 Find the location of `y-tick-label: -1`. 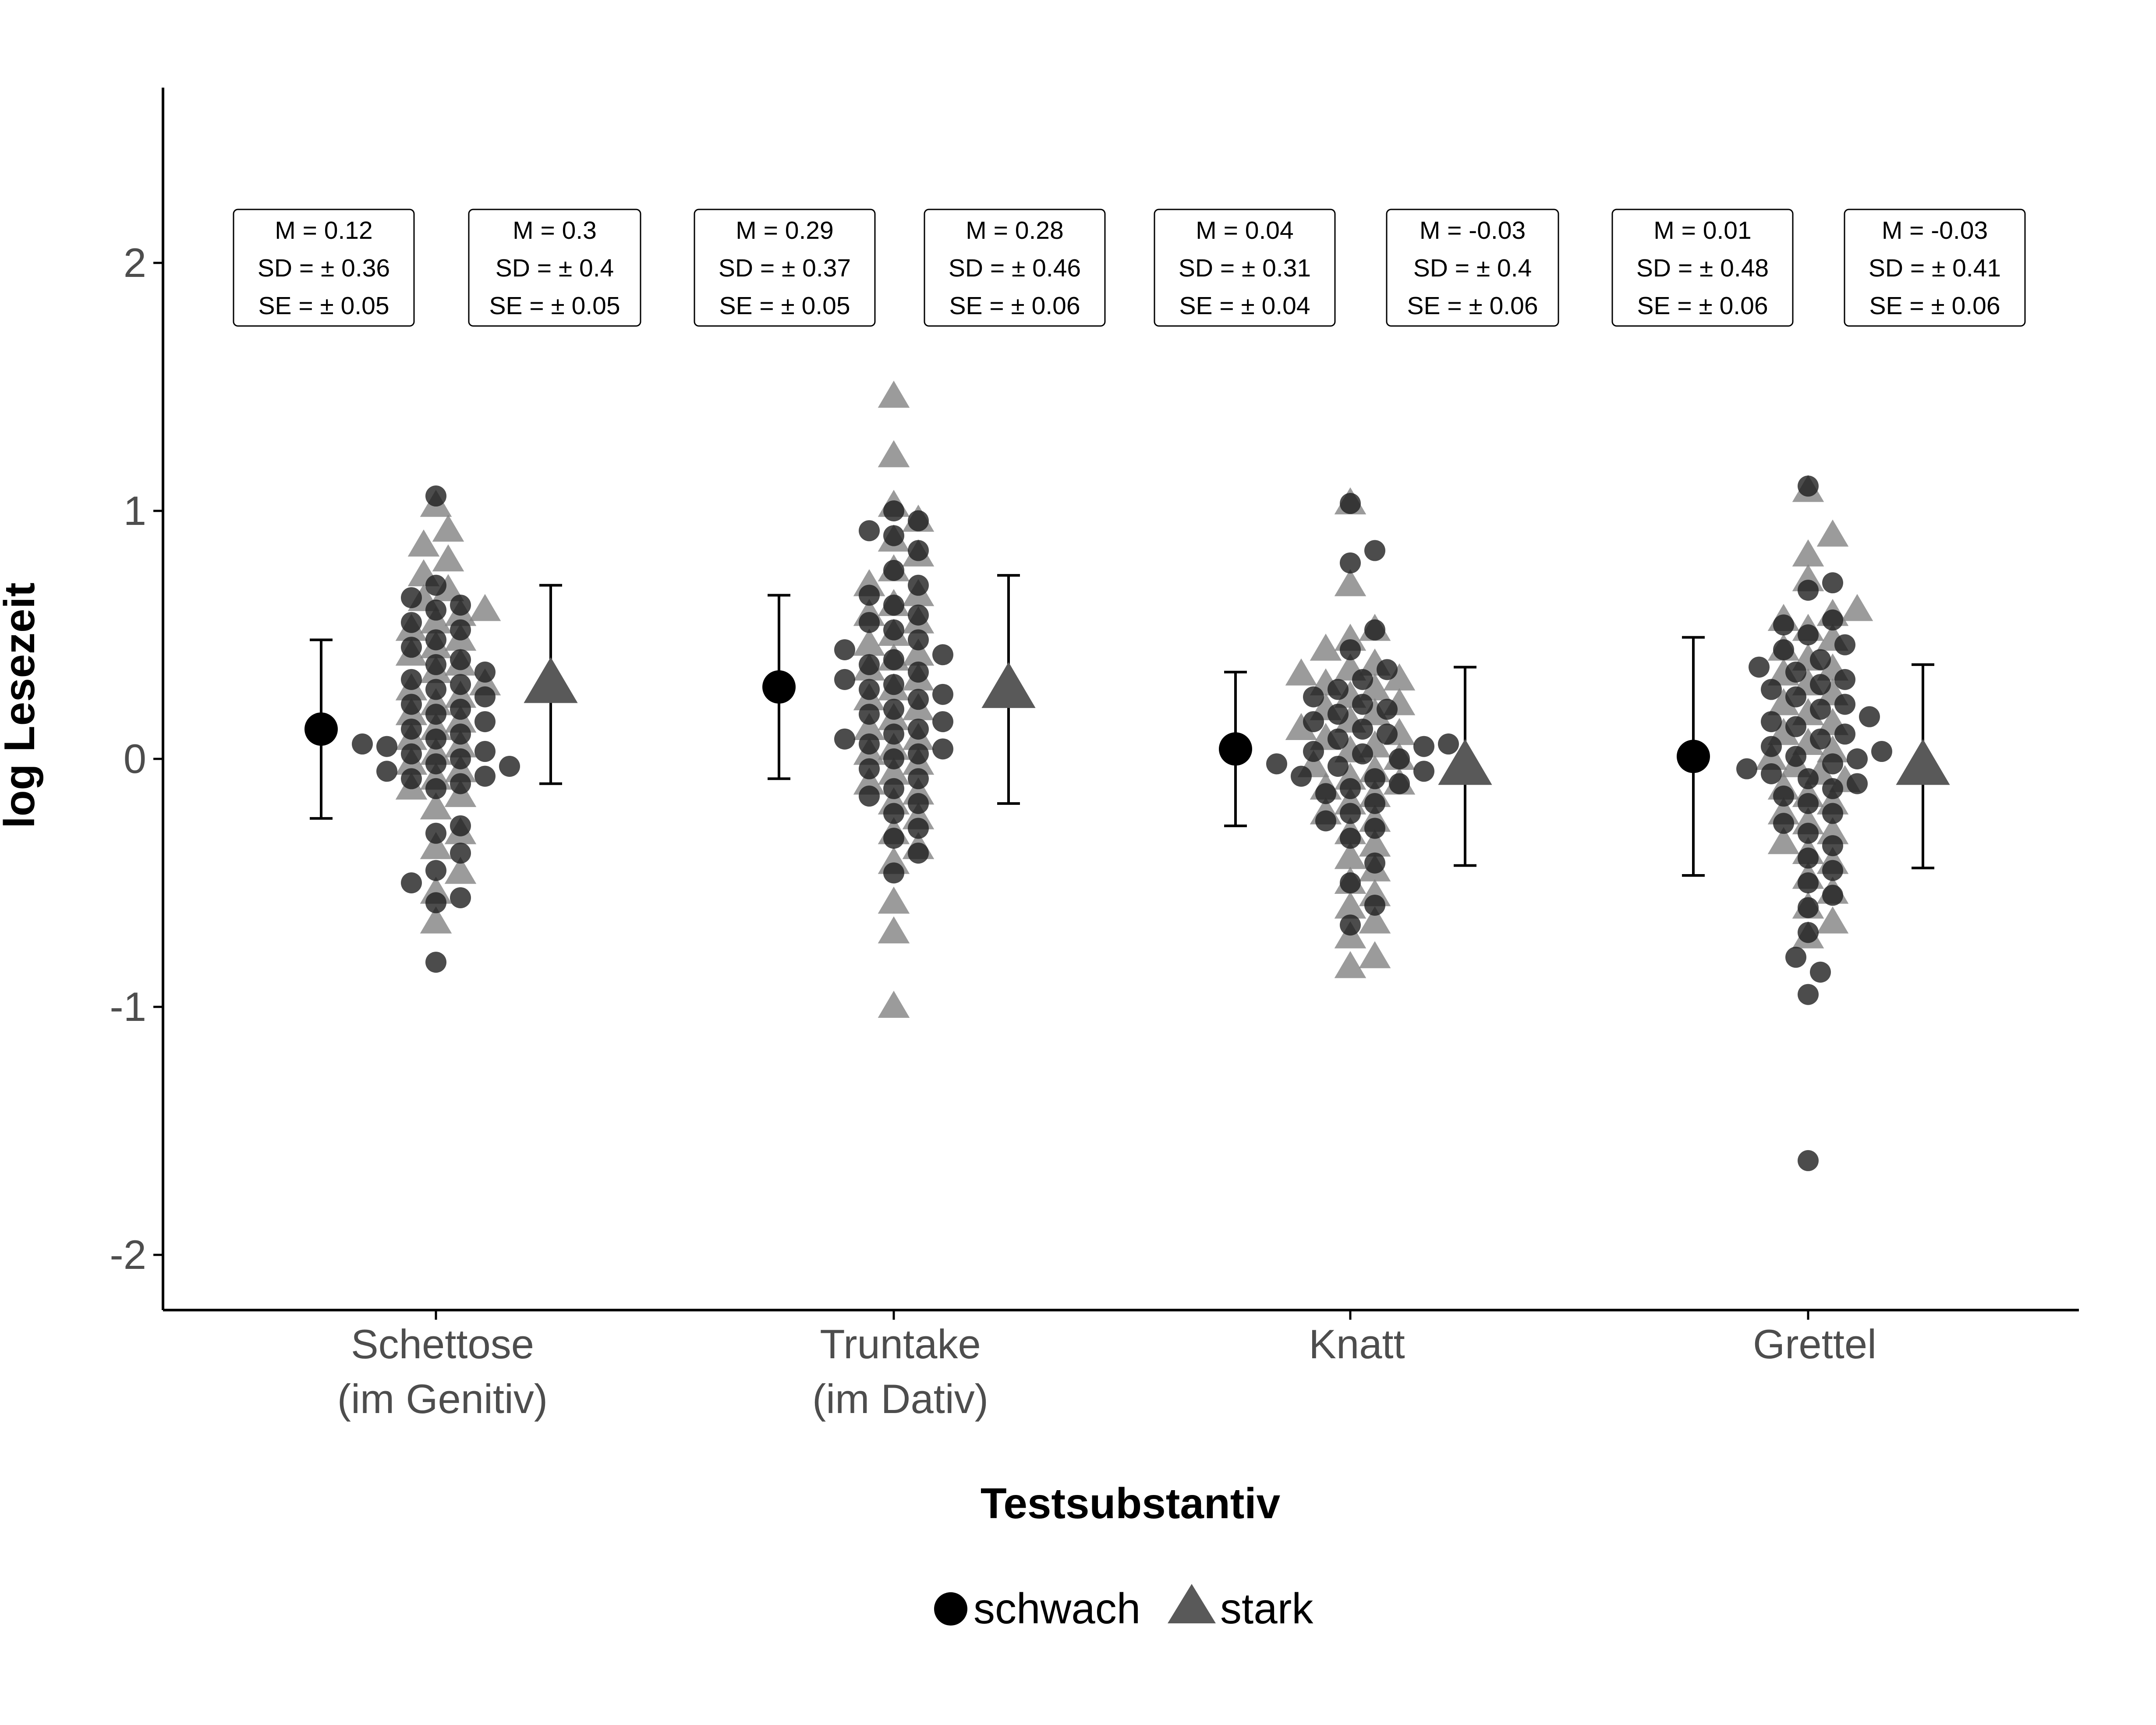

y-tick-label: -1 is located at coordinates (128, 1007).